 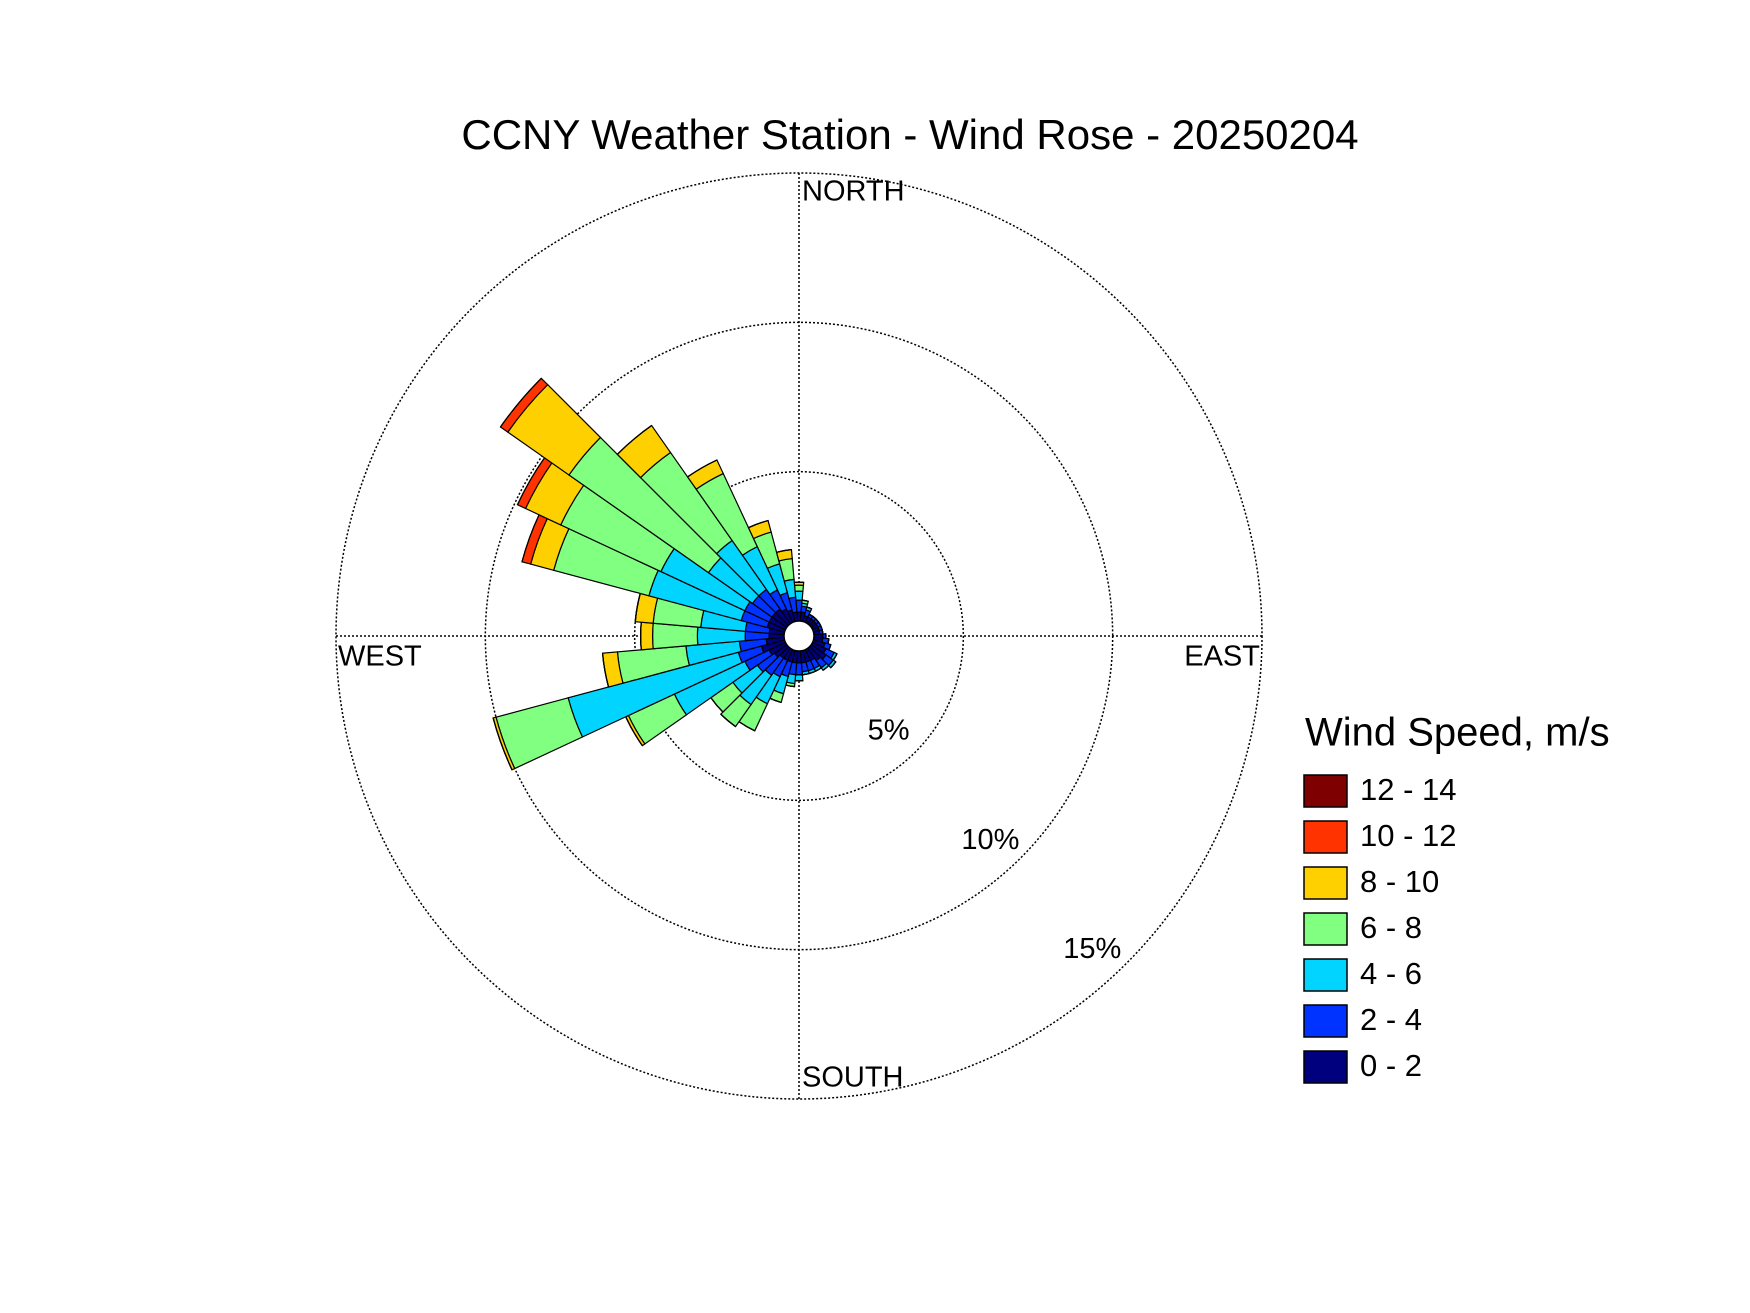 What do you see at coordinates (1391, 1065) in the screenshot?
I see `legend-label: 0 - 2` at bounding box center [1391, 1065].